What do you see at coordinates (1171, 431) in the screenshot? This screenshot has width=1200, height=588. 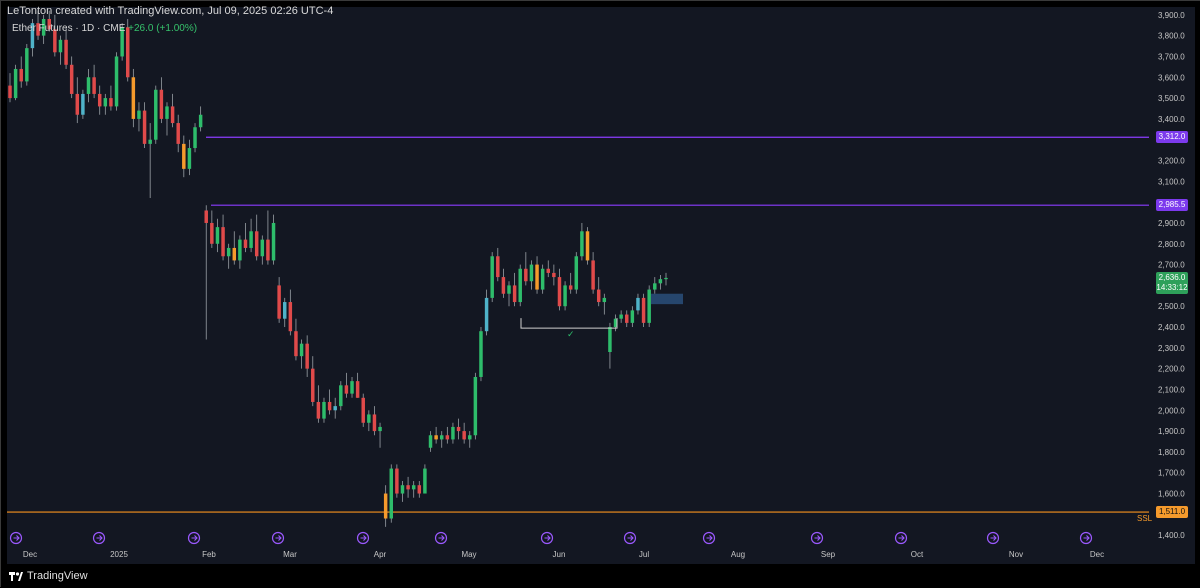 I see `price-tick-label: 1,900.0` at bounding box center [1171, 431].